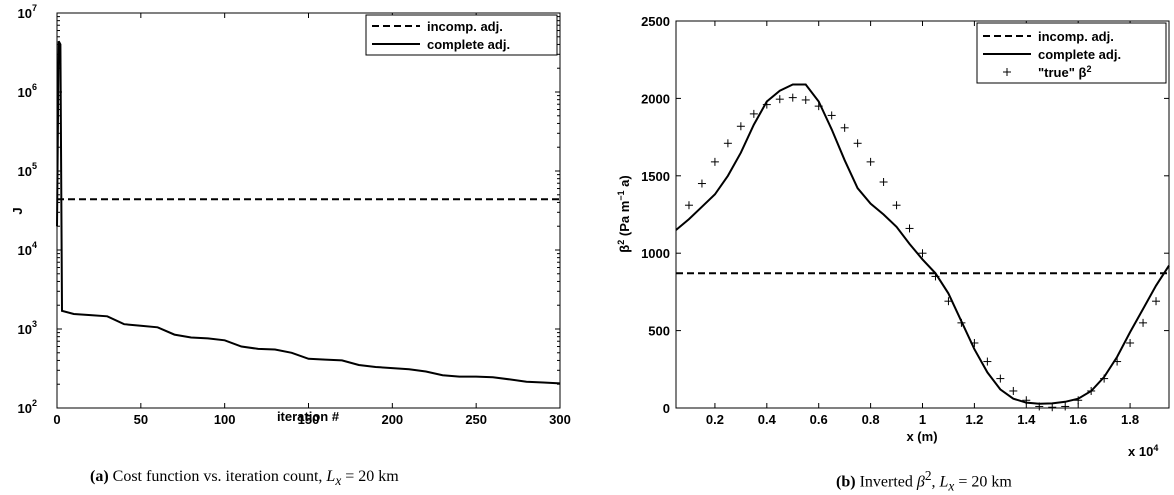 Image resolution: width=1174 pixels, height=495 pixels. What do you see at coordinates (27, 91) in the screenshot?
I see `chart-a-ytick-label: 10⁶` at bounding box center [27, 91].